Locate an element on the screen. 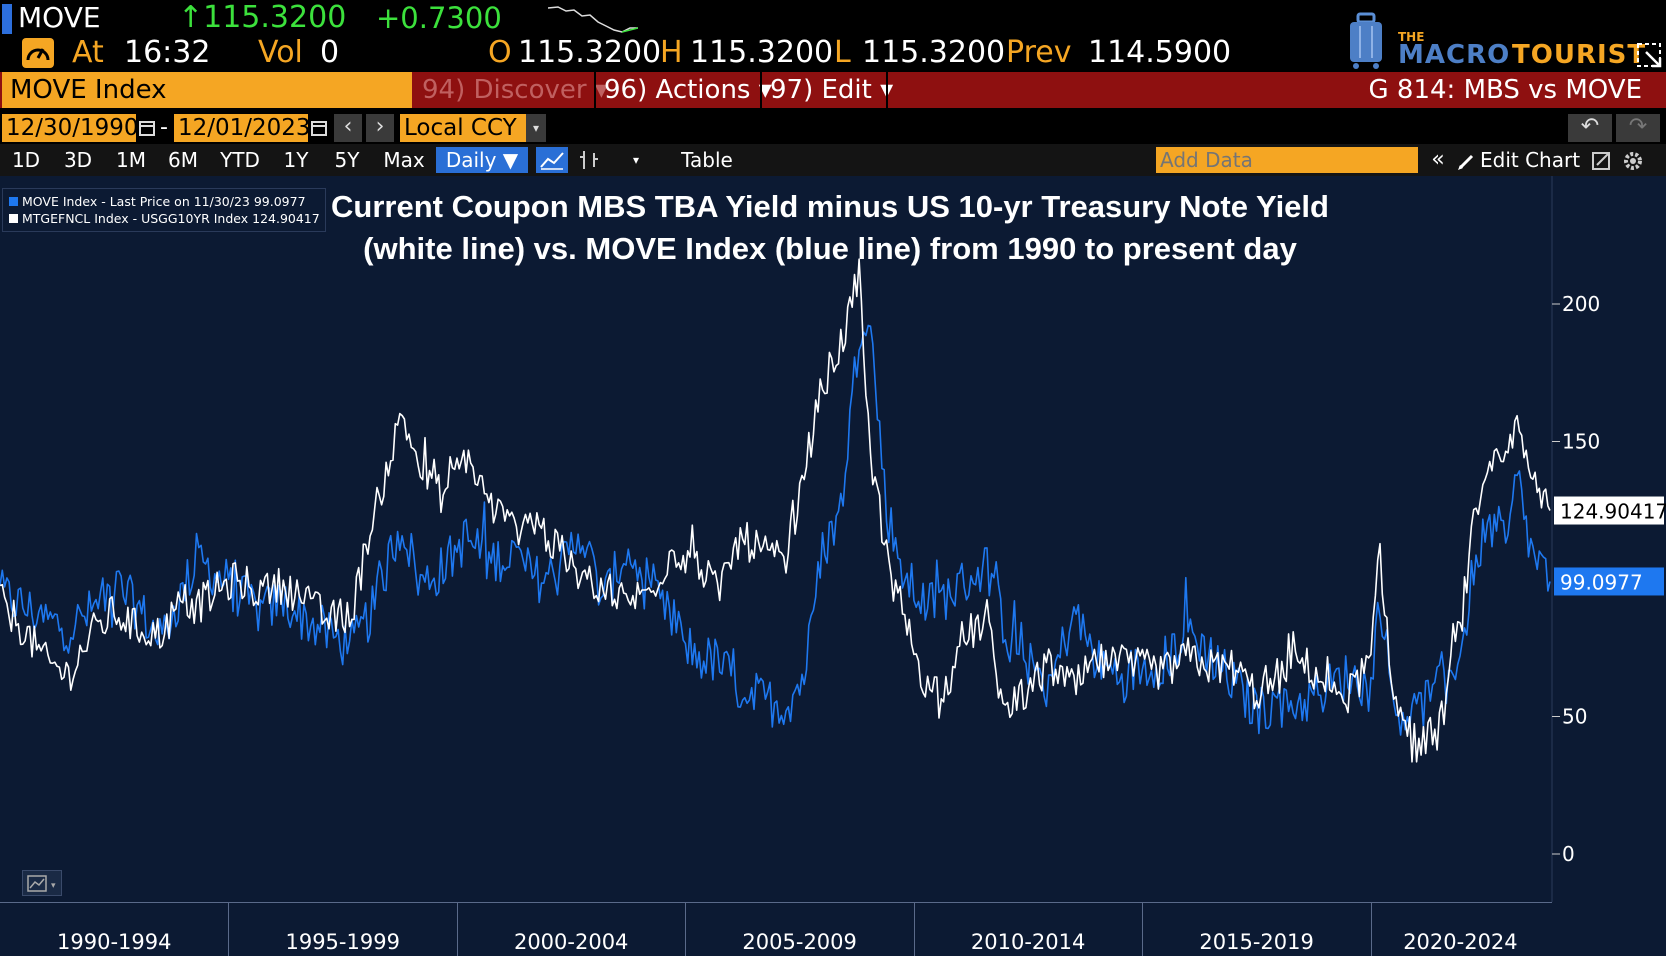 The height and width of the screenshot is (956, 1666). last-price: ↑115.3200 is located at coordinates (262, 17).